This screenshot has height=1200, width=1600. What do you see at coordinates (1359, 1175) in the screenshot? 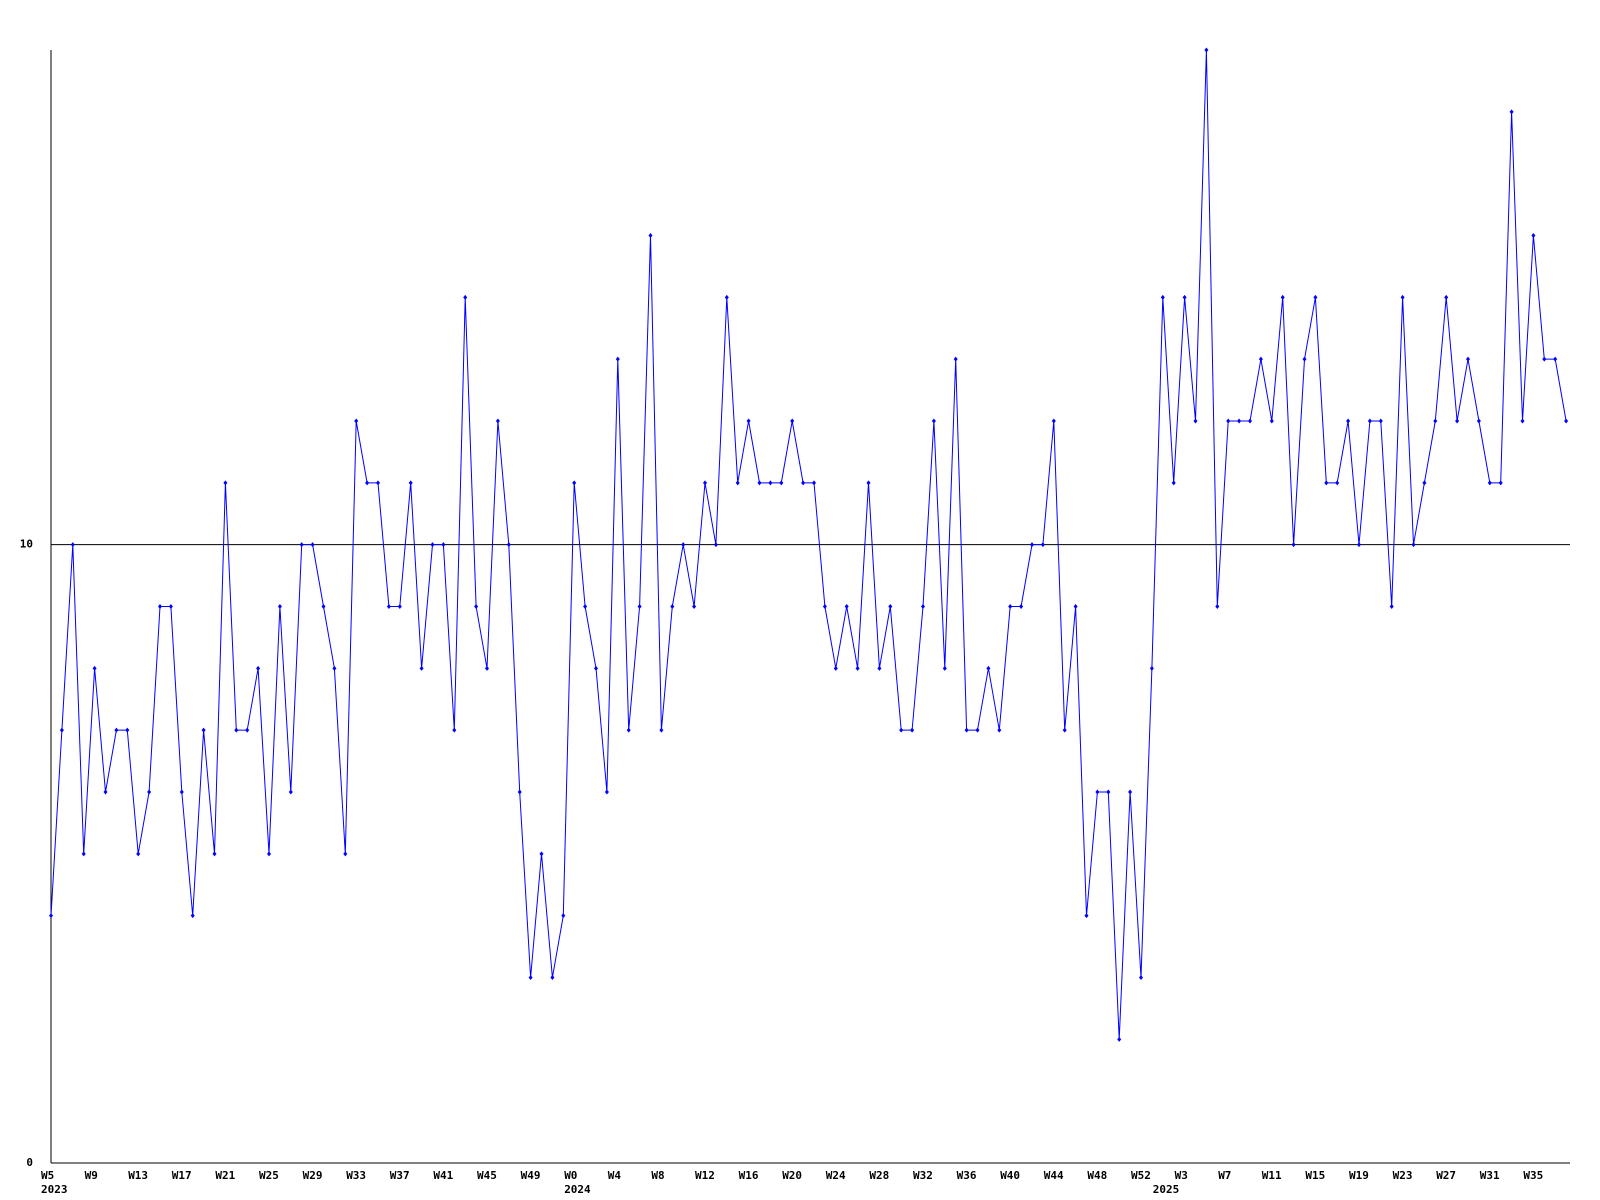
I see `x-tick-label: W19` at bounding box center [1359, 1175].